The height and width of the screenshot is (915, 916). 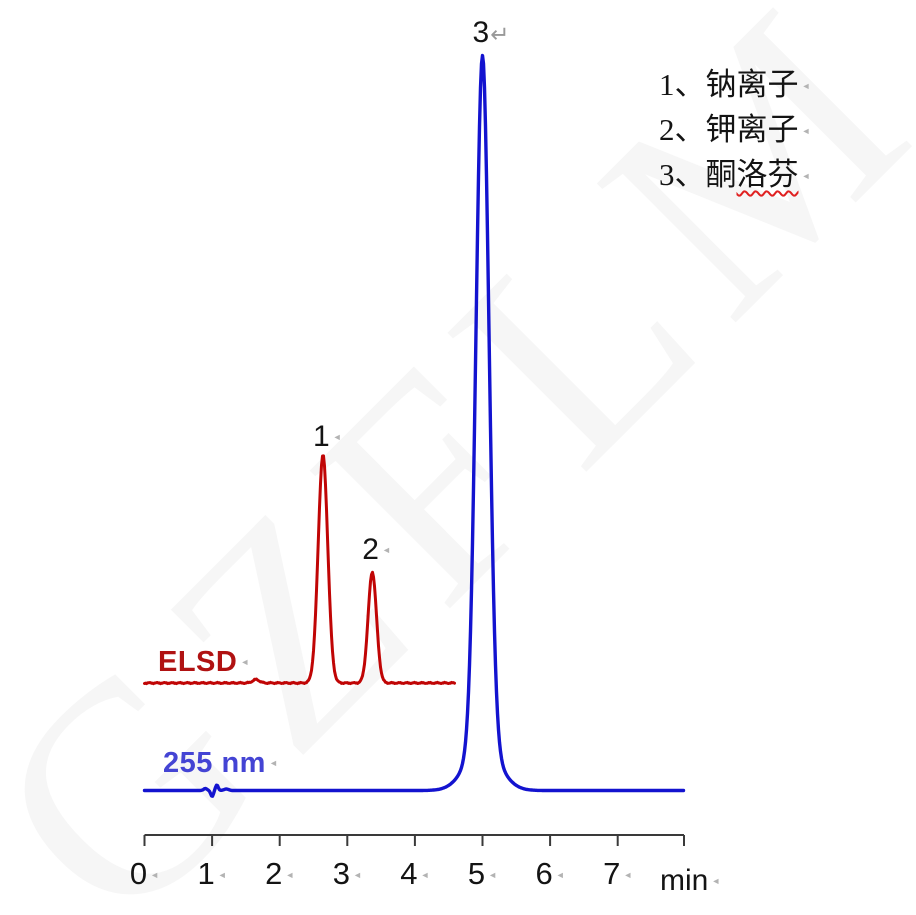 I want to click on legend-item-ketoprofen-text: 3、酮, so click(x=698, y=174).